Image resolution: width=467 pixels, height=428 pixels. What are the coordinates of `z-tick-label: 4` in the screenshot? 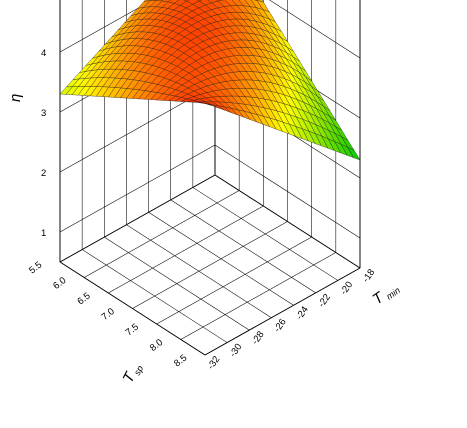 It's located at (43, 53).